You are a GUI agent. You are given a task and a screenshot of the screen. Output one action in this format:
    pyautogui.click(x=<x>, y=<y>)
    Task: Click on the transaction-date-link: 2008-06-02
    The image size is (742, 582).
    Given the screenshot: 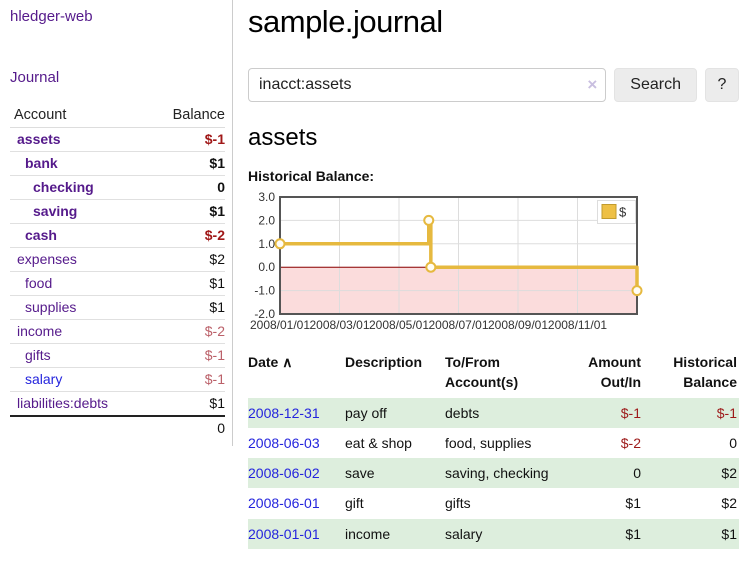 What is the action you would take?
    pyautogui.click(x=284, y=473)
    